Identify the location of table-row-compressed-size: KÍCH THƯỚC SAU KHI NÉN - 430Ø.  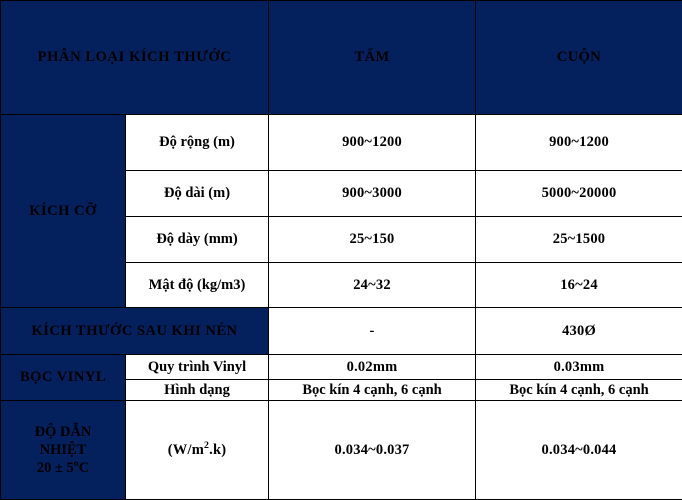
(341, 331).